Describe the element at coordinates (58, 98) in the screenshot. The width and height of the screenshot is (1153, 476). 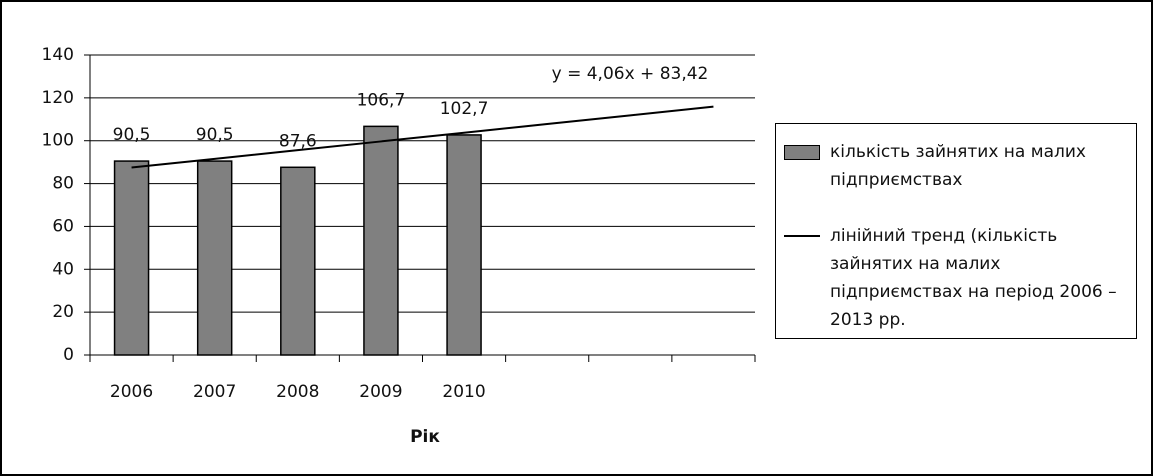
I see `y-tick-label: 120` at that location.